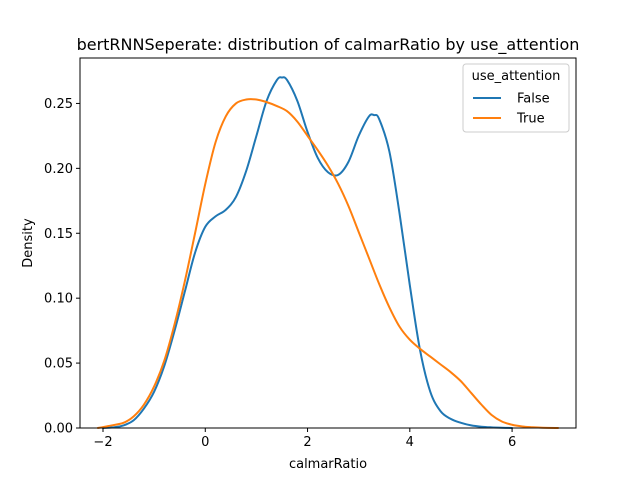 The image size is (640, 480). I want to click on x-axis-ticks: −2 0 2 4 6, so click(304, 439).